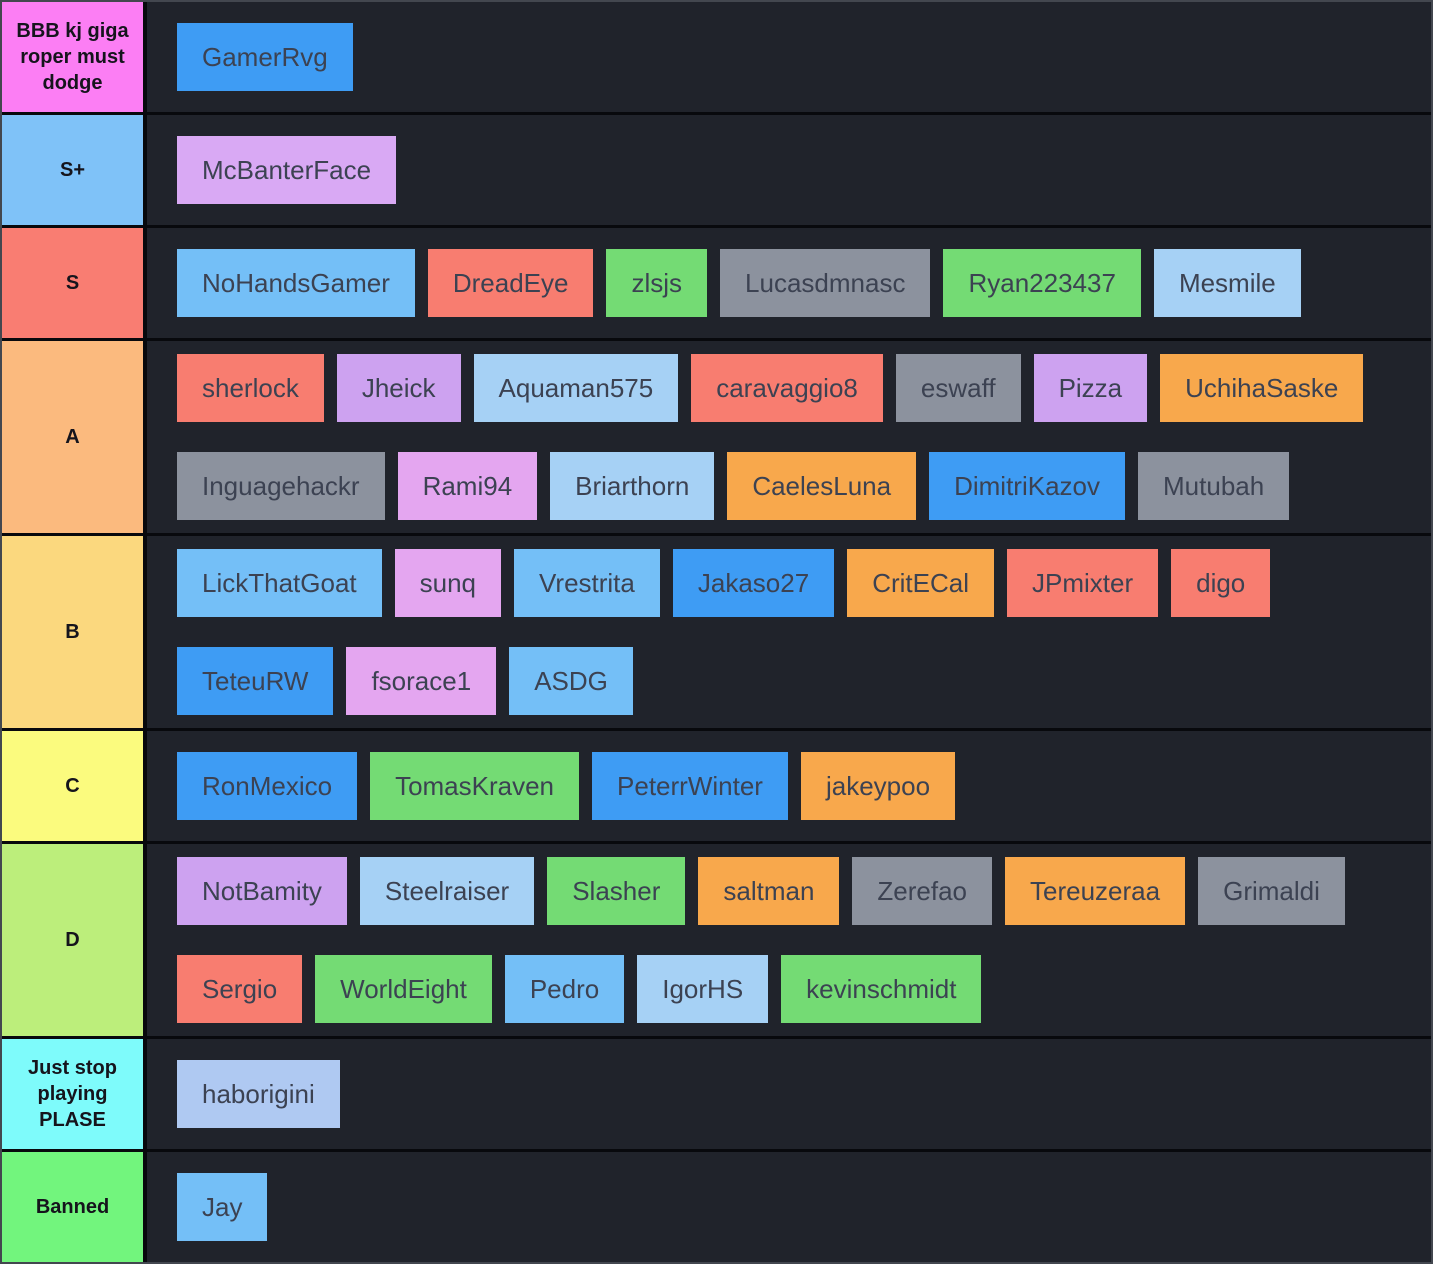 The height and width of the screenshot is (1264, 1433). What do you see at coordinates (72, 1094) in the screenshot?
I see `tier-label-7: Just stop playing PLASE` at bounding box center [72, 1094].